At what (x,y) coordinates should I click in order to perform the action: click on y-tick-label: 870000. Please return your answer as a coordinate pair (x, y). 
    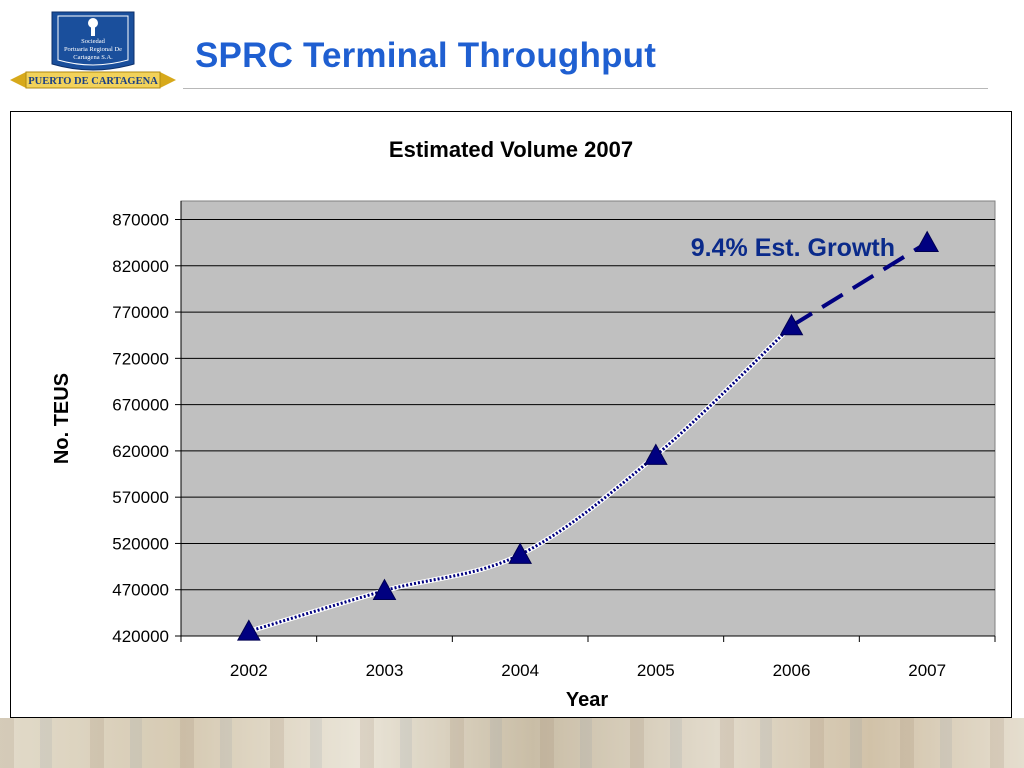
    Looking at the image, I should click on (140, 220).